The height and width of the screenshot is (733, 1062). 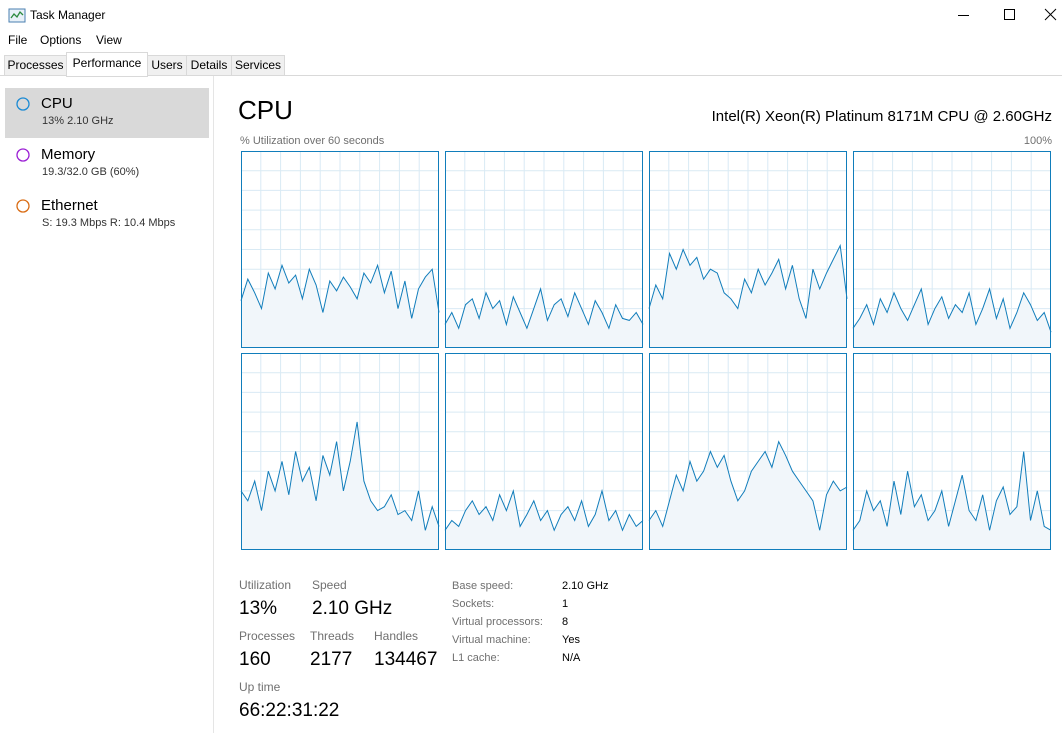 I want to click on detail-value: N/A, so click(x=571, y=658).